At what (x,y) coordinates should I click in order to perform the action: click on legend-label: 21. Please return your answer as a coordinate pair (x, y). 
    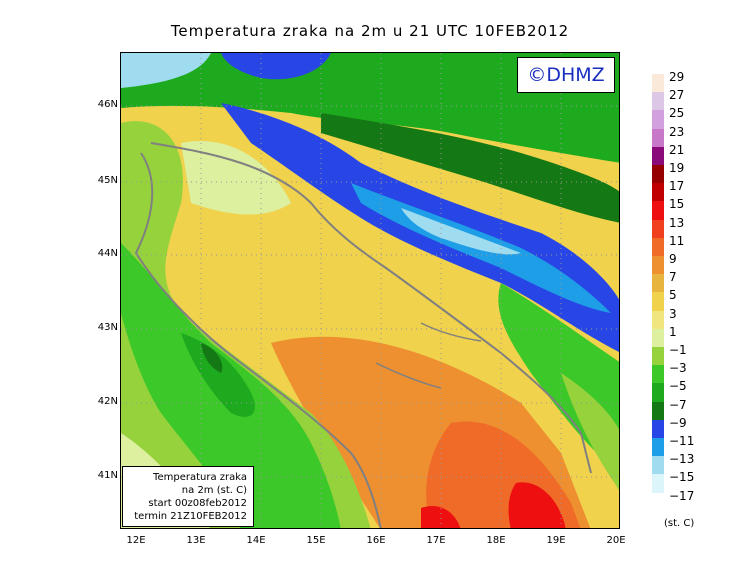
    Looking at the image, I should click on (677, 149).